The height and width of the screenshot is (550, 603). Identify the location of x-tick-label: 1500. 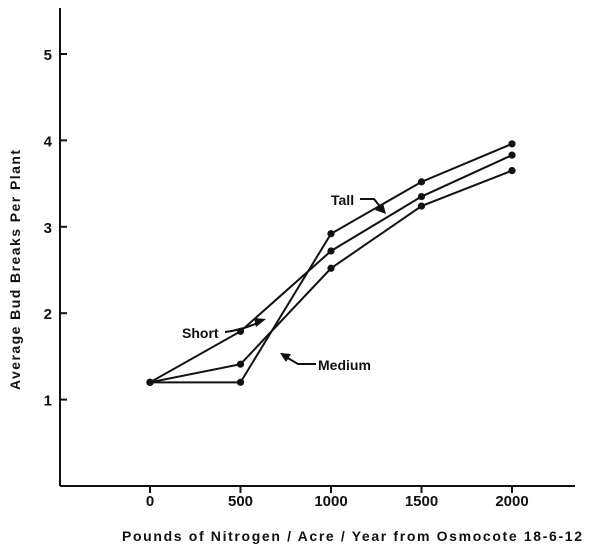
(421, 501).